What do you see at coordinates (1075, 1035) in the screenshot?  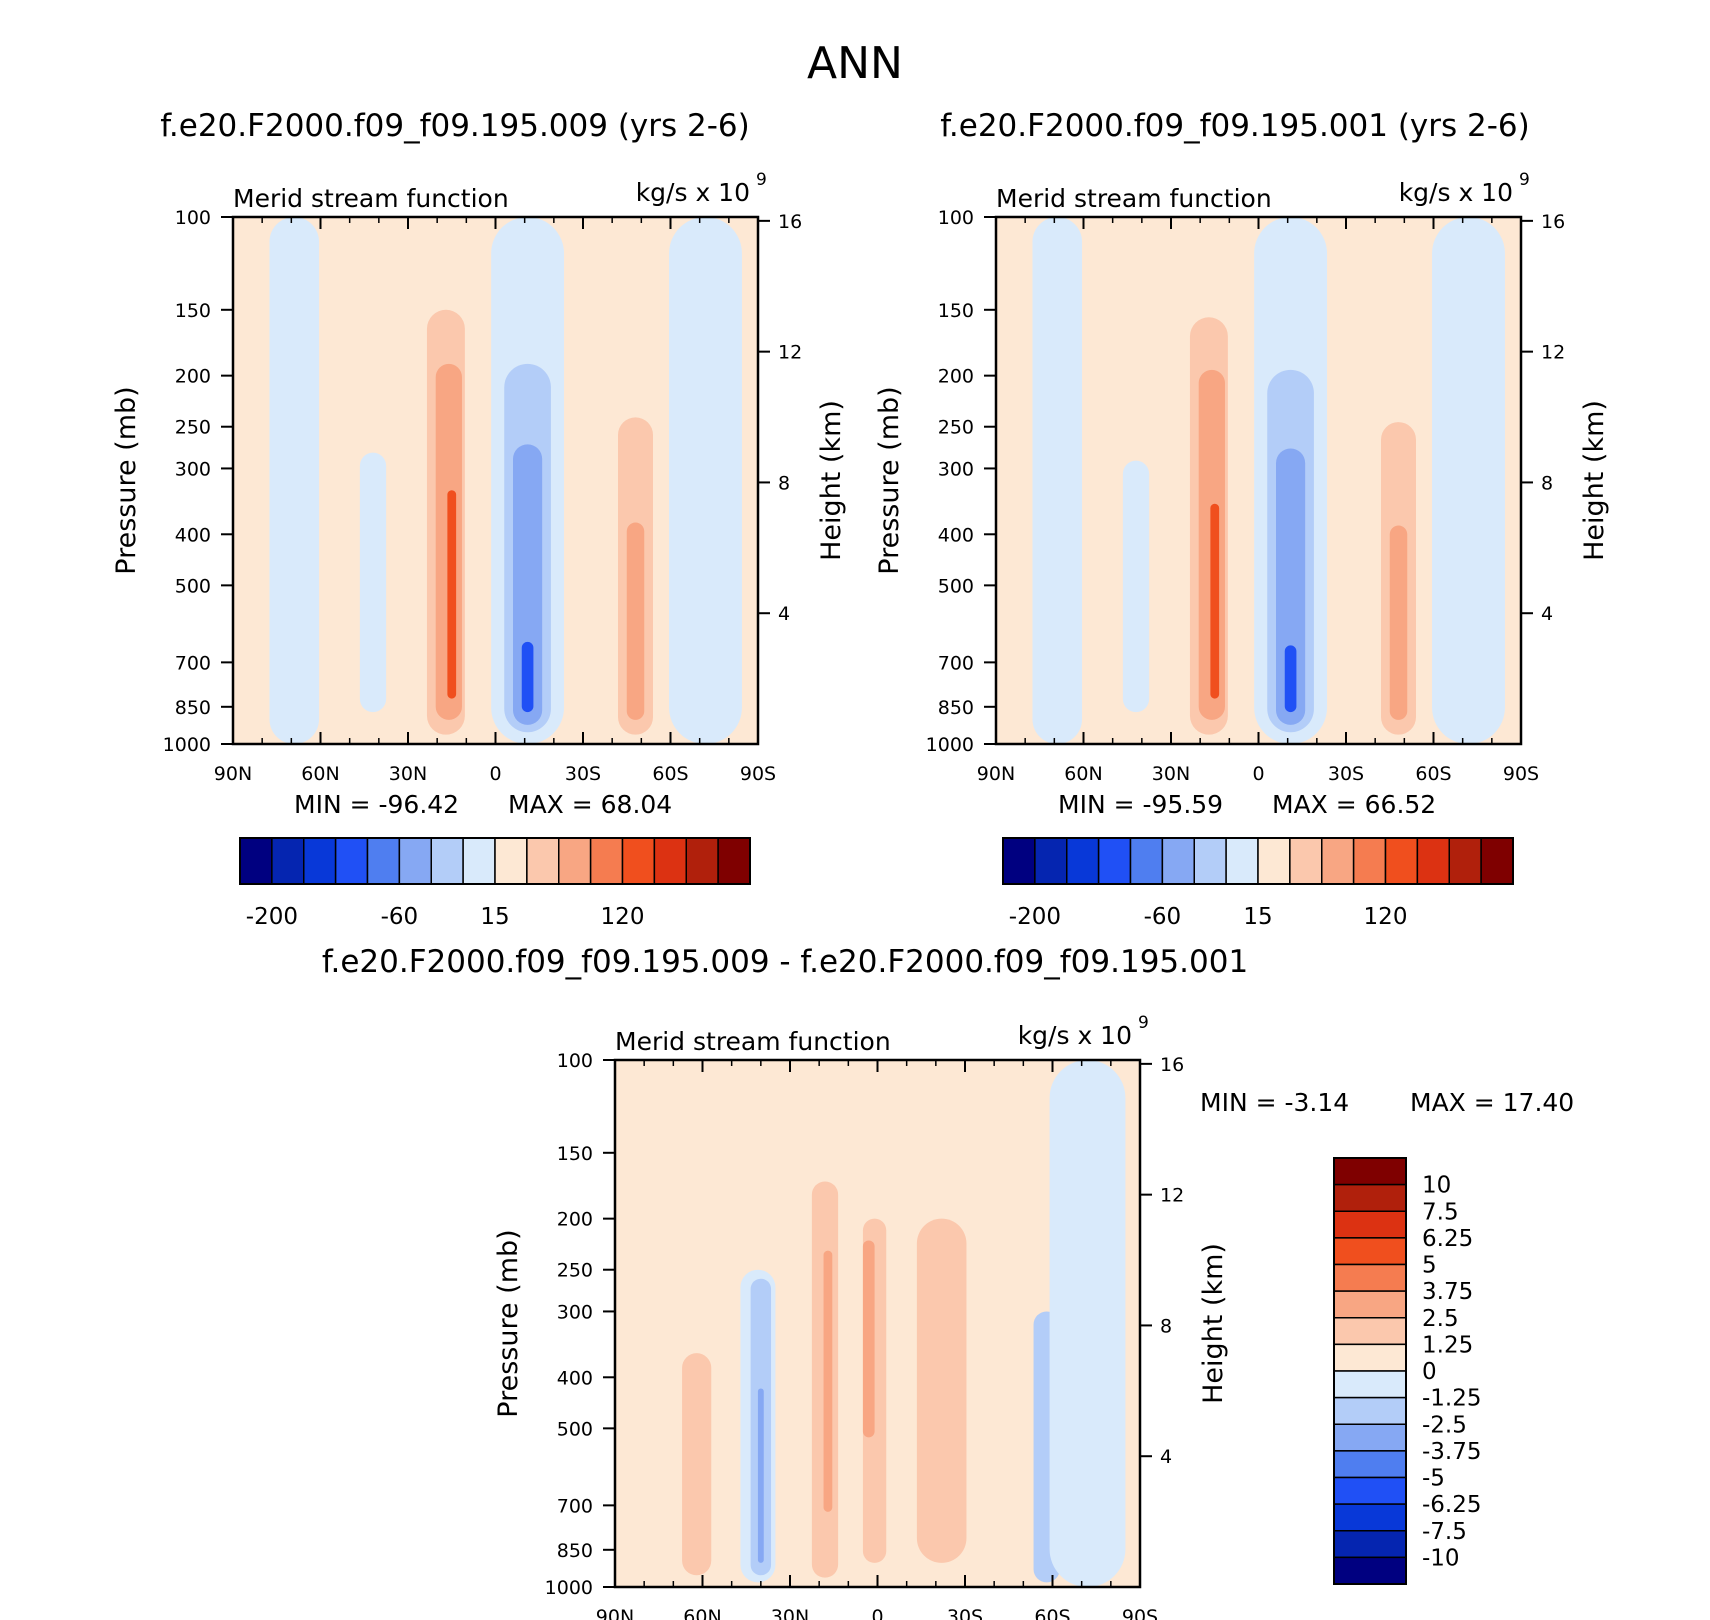 I see `units-label: kg/s x 10` at bounding box center [1075, 1035].